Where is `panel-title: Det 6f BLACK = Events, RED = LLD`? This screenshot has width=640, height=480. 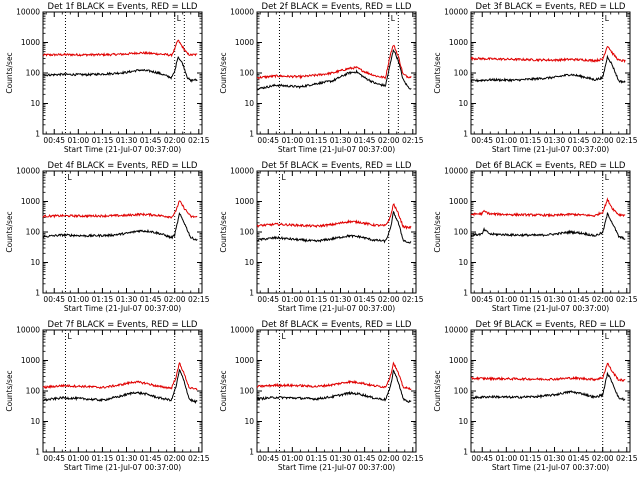
panel-title: Det 6f BLACK = Events, RED = LLD is located at coordinates (551, 166).